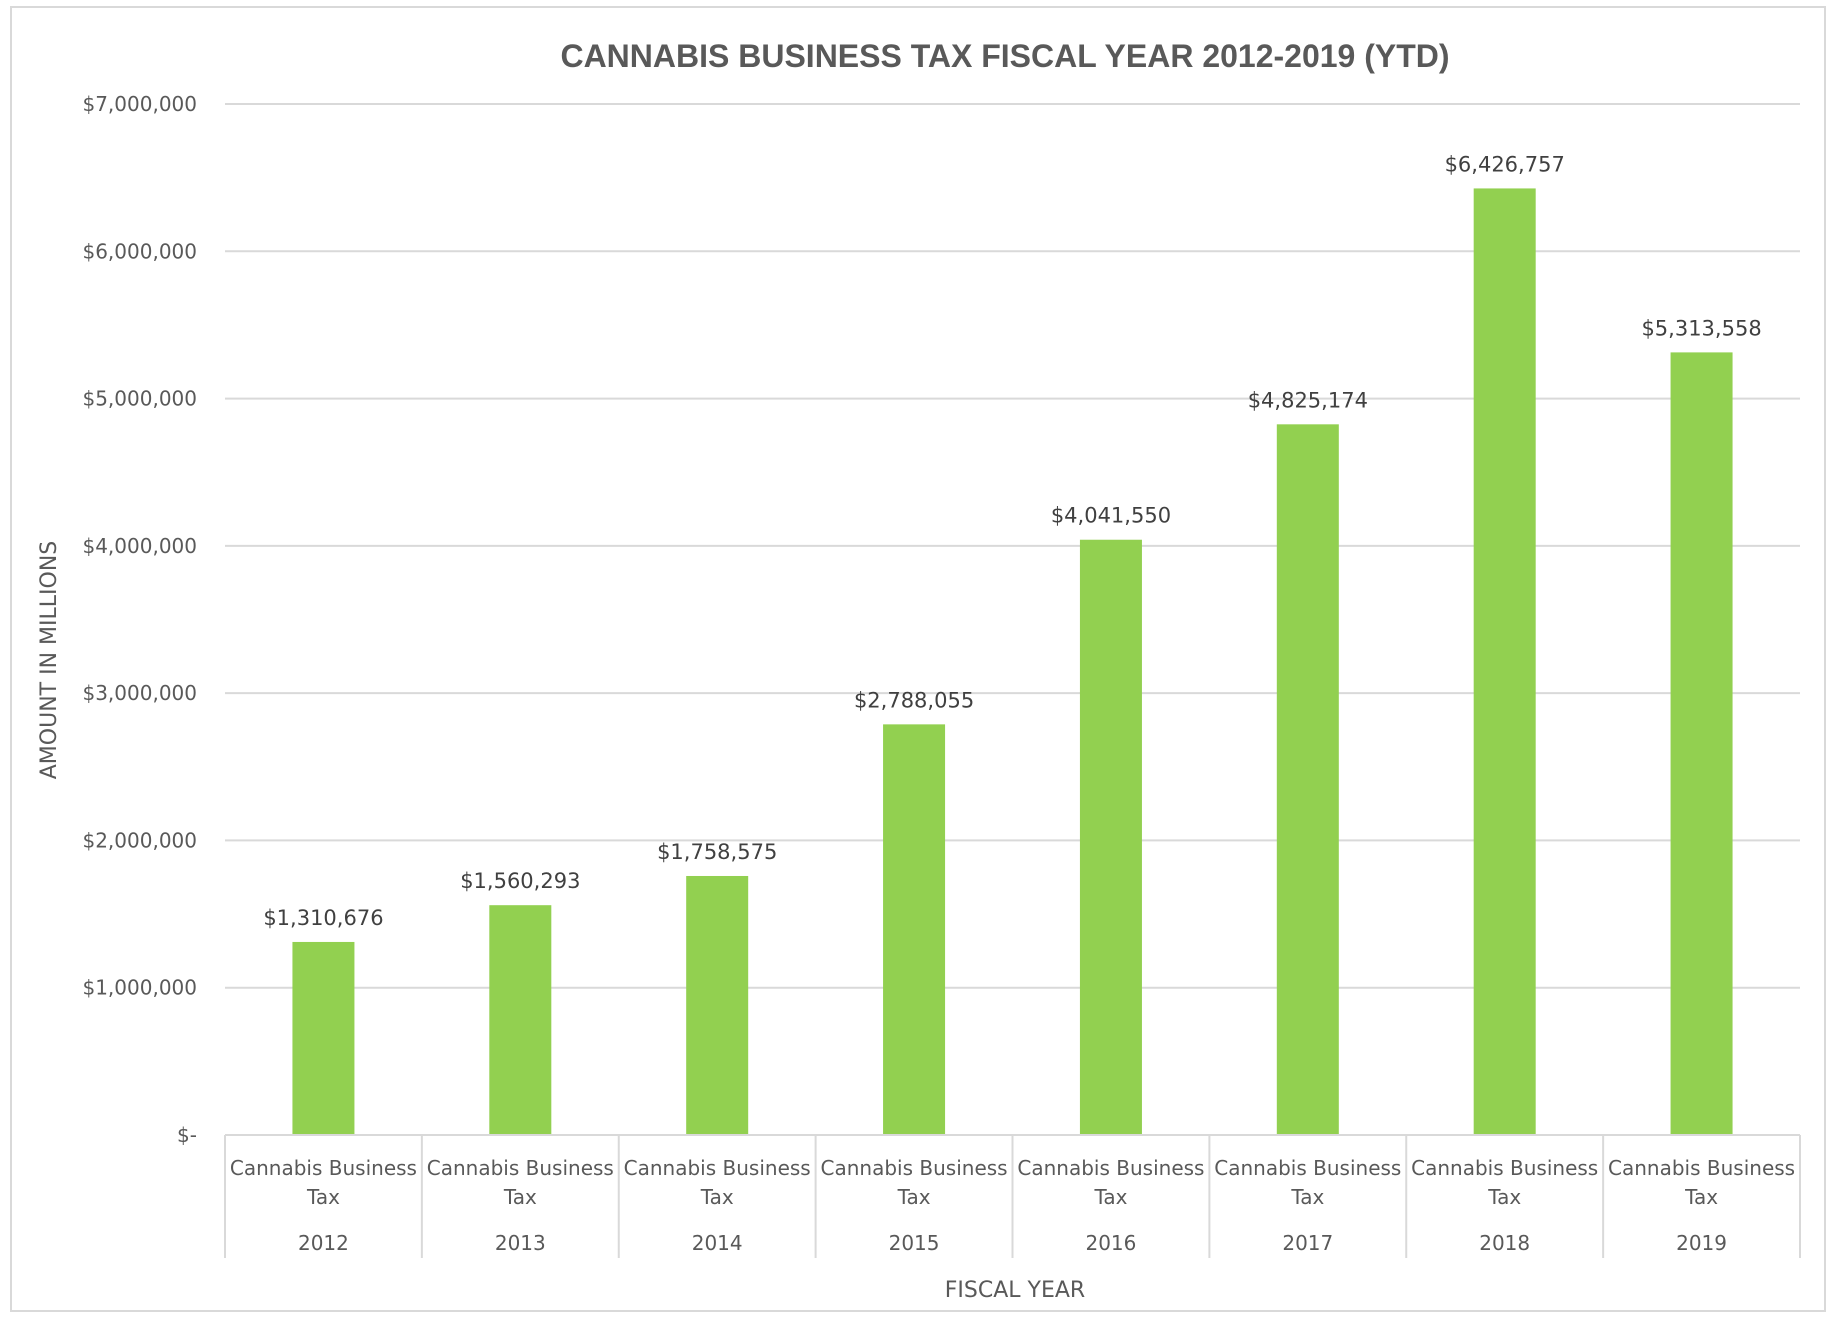 The height and width of the screenshot is (1322, 1835). What do you see at coordinates (1504, 1243) in the screenshot?
I see `year-label: 2018` at bounding box center [1504, 1243].